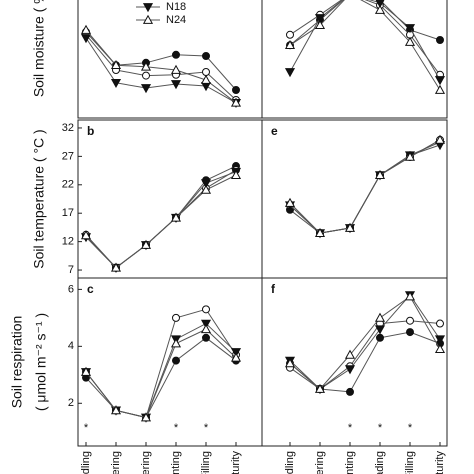 The image size is (474, 474). Describe the element at coordinates (71, 403) in the screenshot. I see `y-tick-label: 2` at that location.